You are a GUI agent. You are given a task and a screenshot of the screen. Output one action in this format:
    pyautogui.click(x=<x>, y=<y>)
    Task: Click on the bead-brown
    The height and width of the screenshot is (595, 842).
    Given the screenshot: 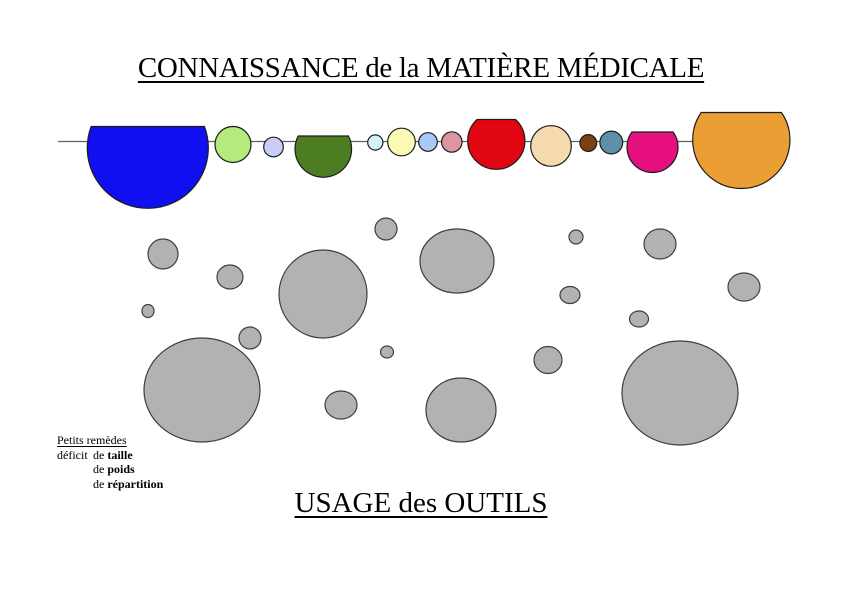 What is the action you would take?
    pyautogui.click(x=588, y=143)
    